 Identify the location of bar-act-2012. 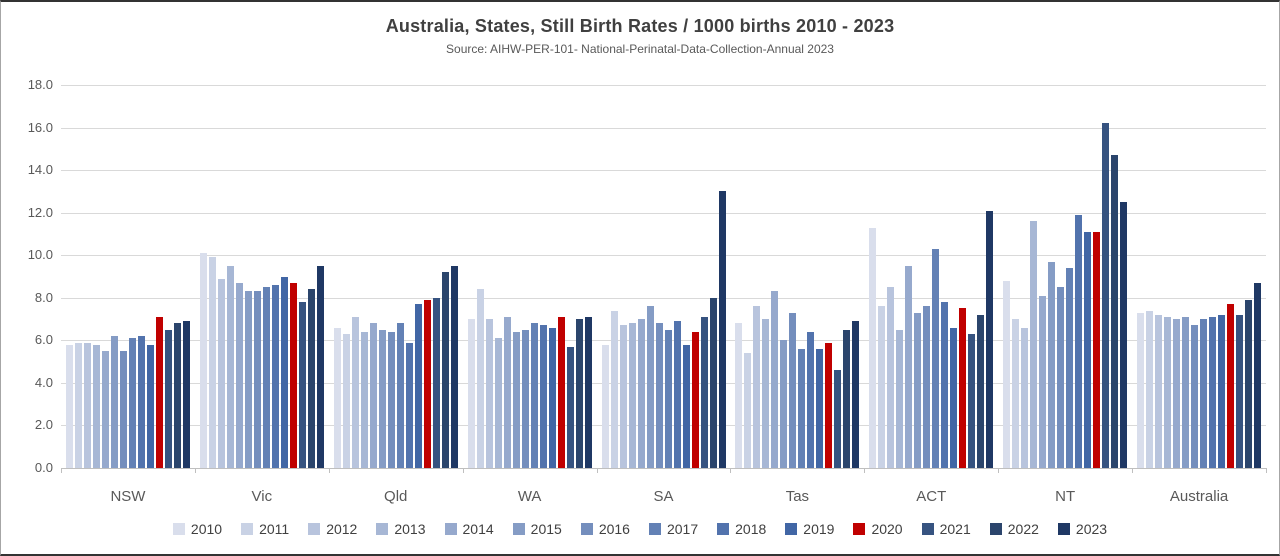
(891, 377).